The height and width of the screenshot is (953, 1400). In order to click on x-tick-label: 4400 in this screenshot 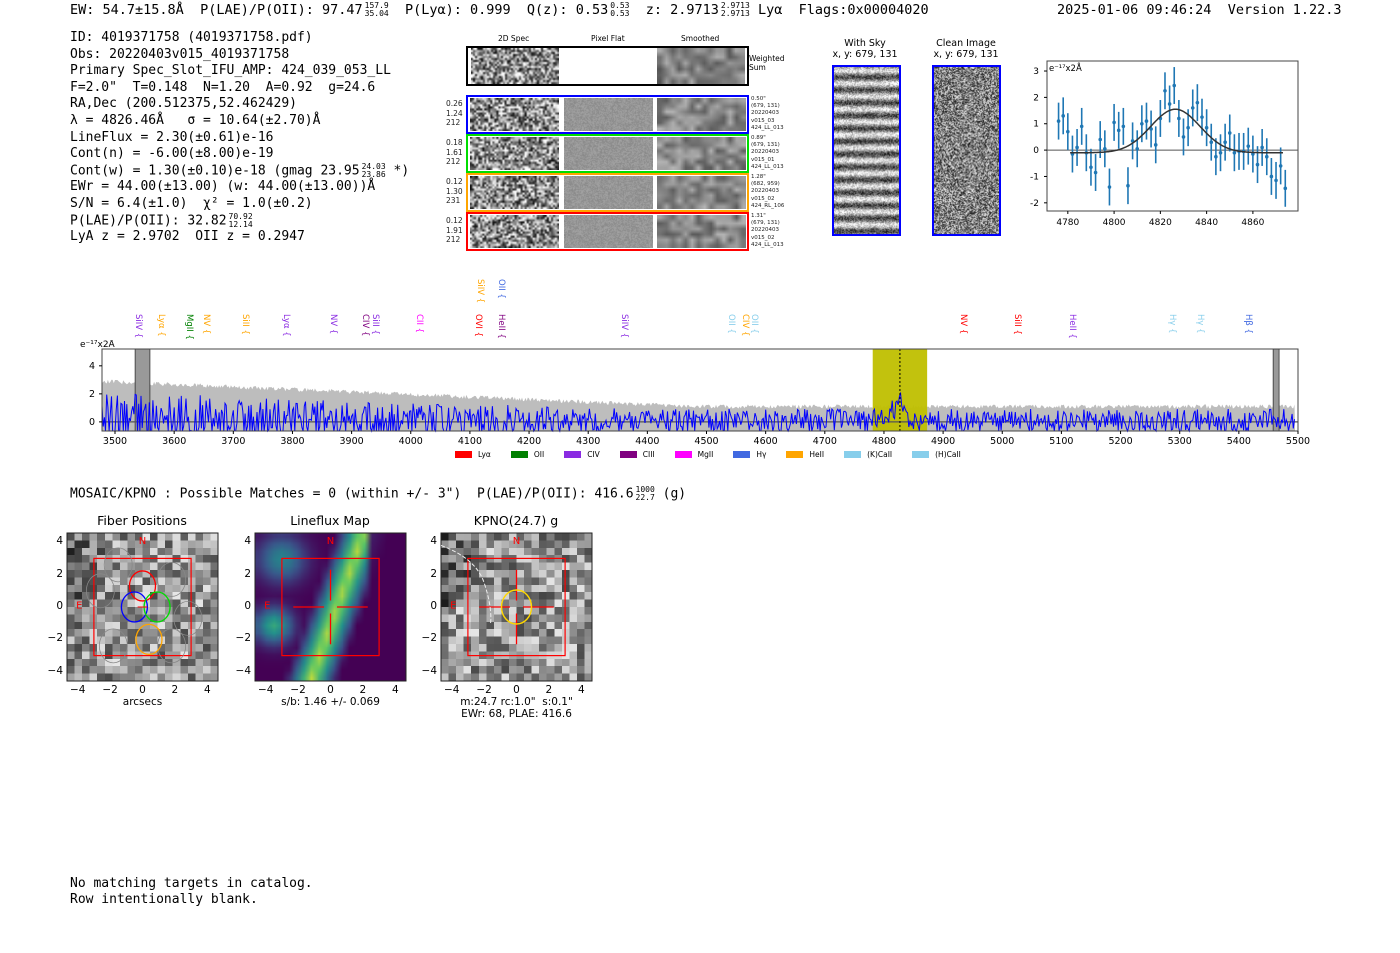, I will do `click(647, 441)`.